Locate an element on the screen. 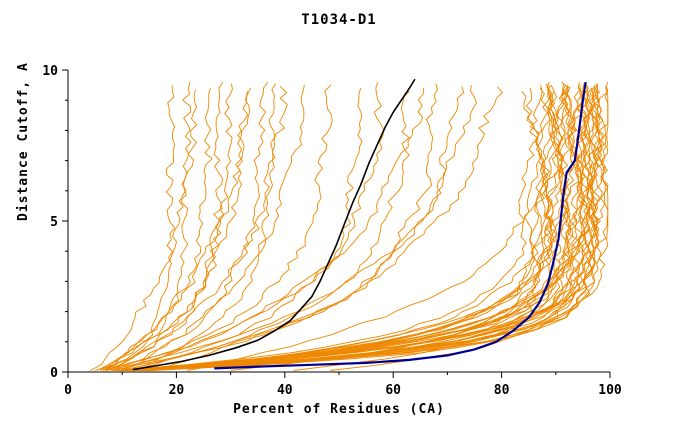 The image size is (680, 440). x-tick-label: 20 is located at coordinates (177, 390).